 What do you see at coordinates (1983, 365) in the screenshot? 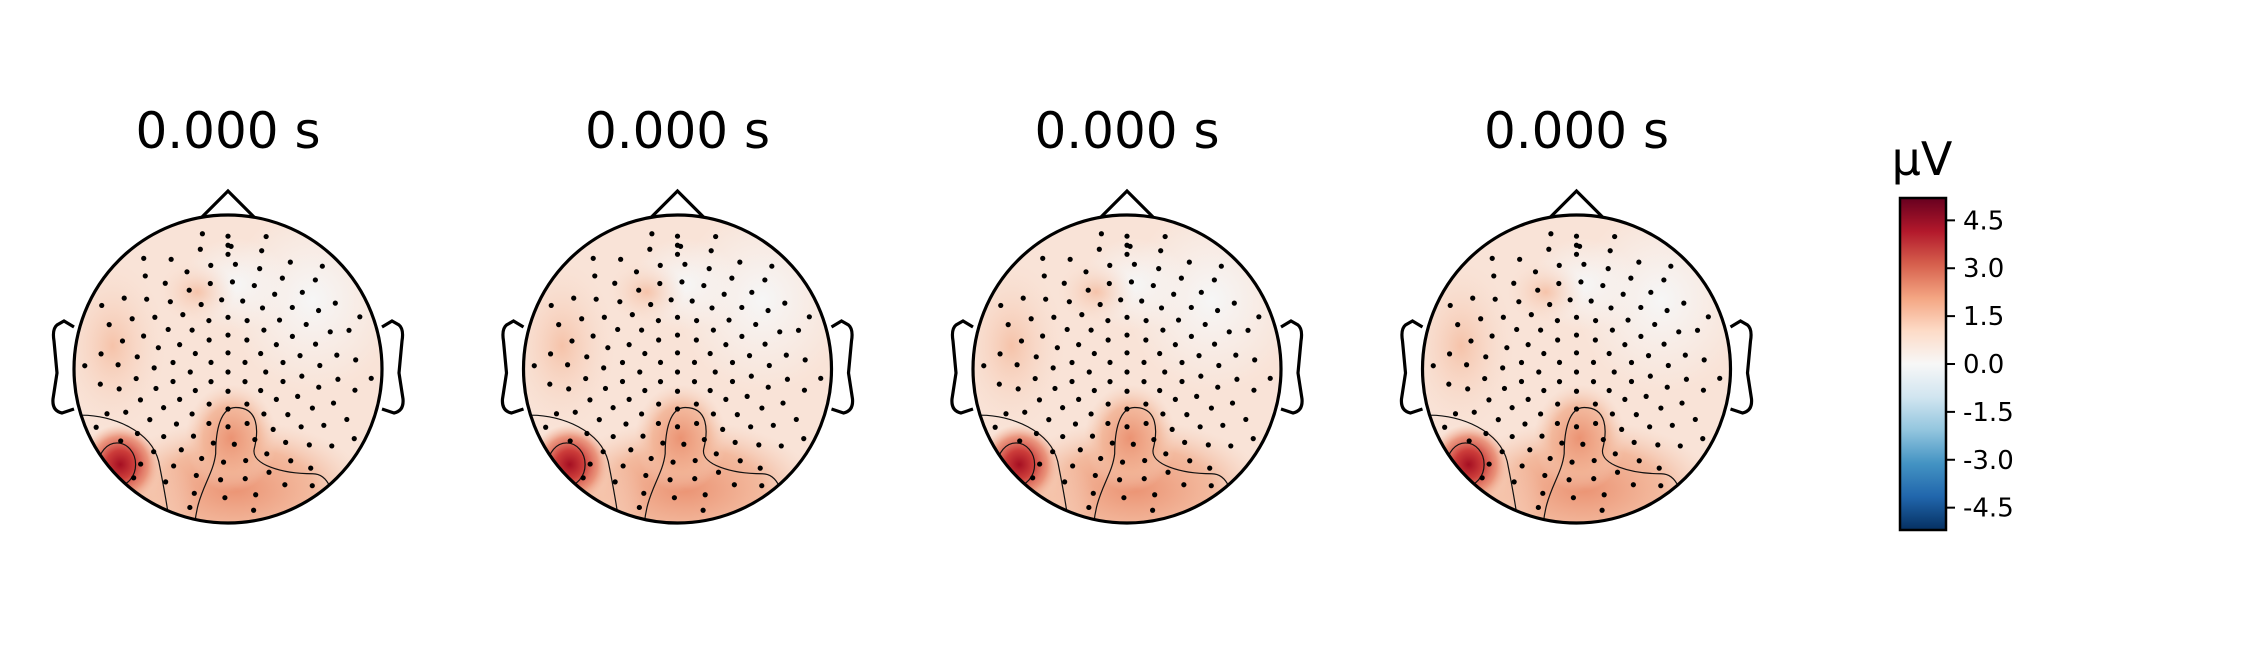
I see `colorbar-tick-label: 0.0` at bounding box center [1983, 365].